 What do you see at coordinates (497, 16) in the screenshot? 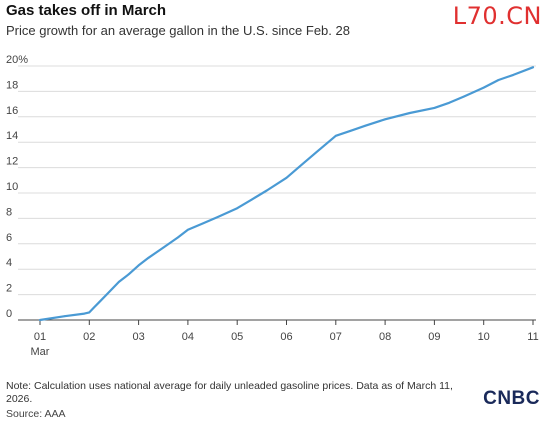
I see `watermark: L70.CN` at bounding box center [497, 16].